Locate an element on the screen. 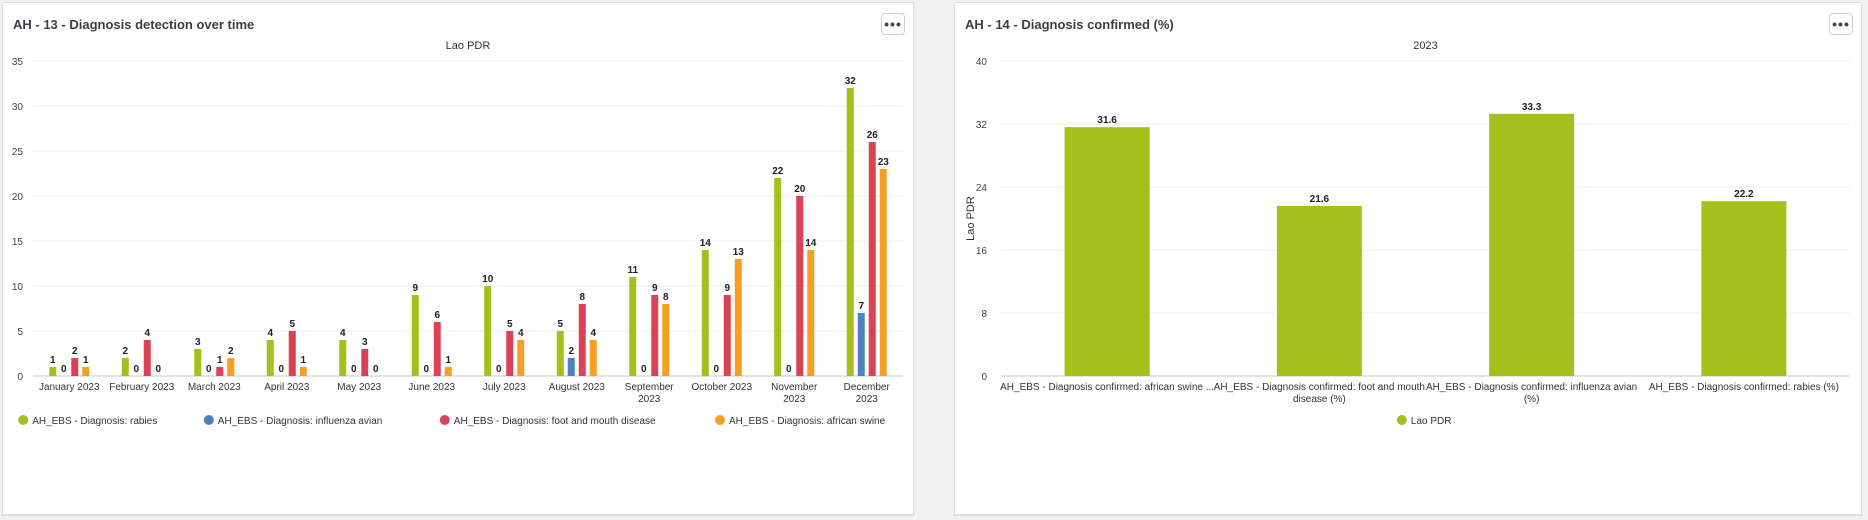 Image resolution: width=1868 pixels, height=520 pixels. data-label: 21.6 is located at coordinates (1320, 199).